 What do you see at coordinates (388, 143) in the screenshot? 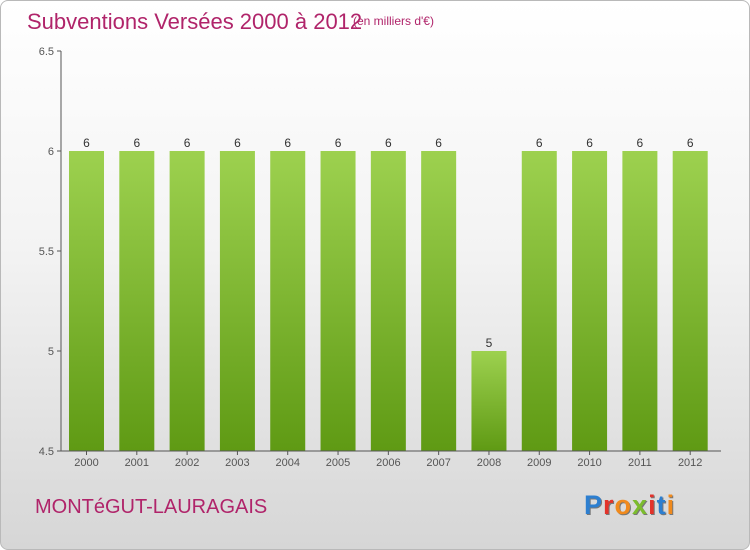
I see `data-label-2006: 6` at bounding box center [388, 143].